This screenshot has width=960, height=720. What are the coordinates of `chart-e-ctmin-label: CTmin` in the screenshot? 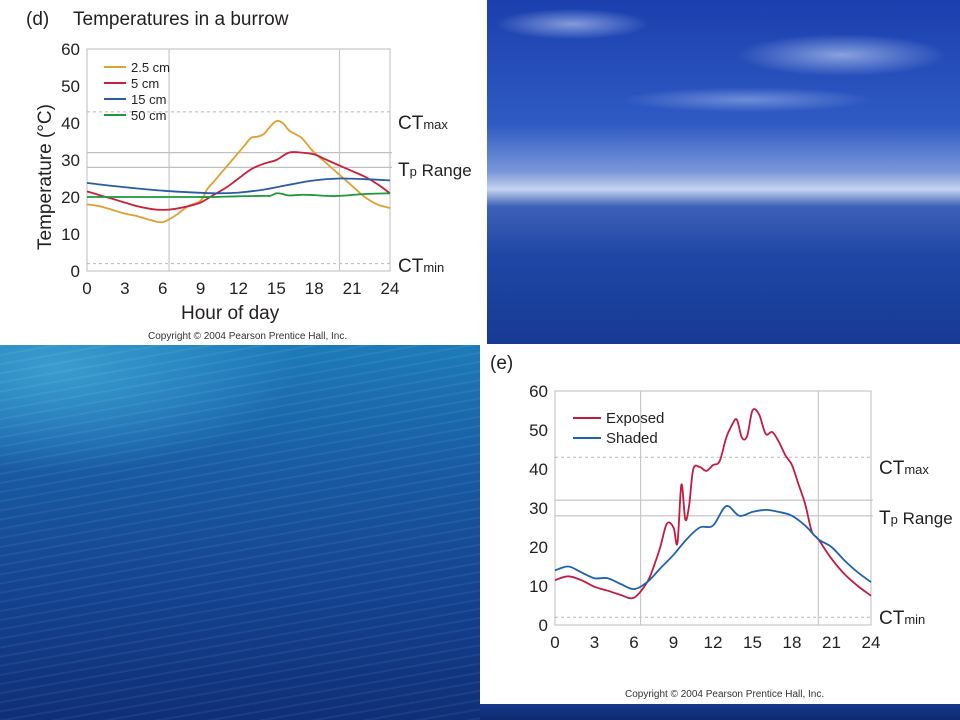 It's located at (902, 618).